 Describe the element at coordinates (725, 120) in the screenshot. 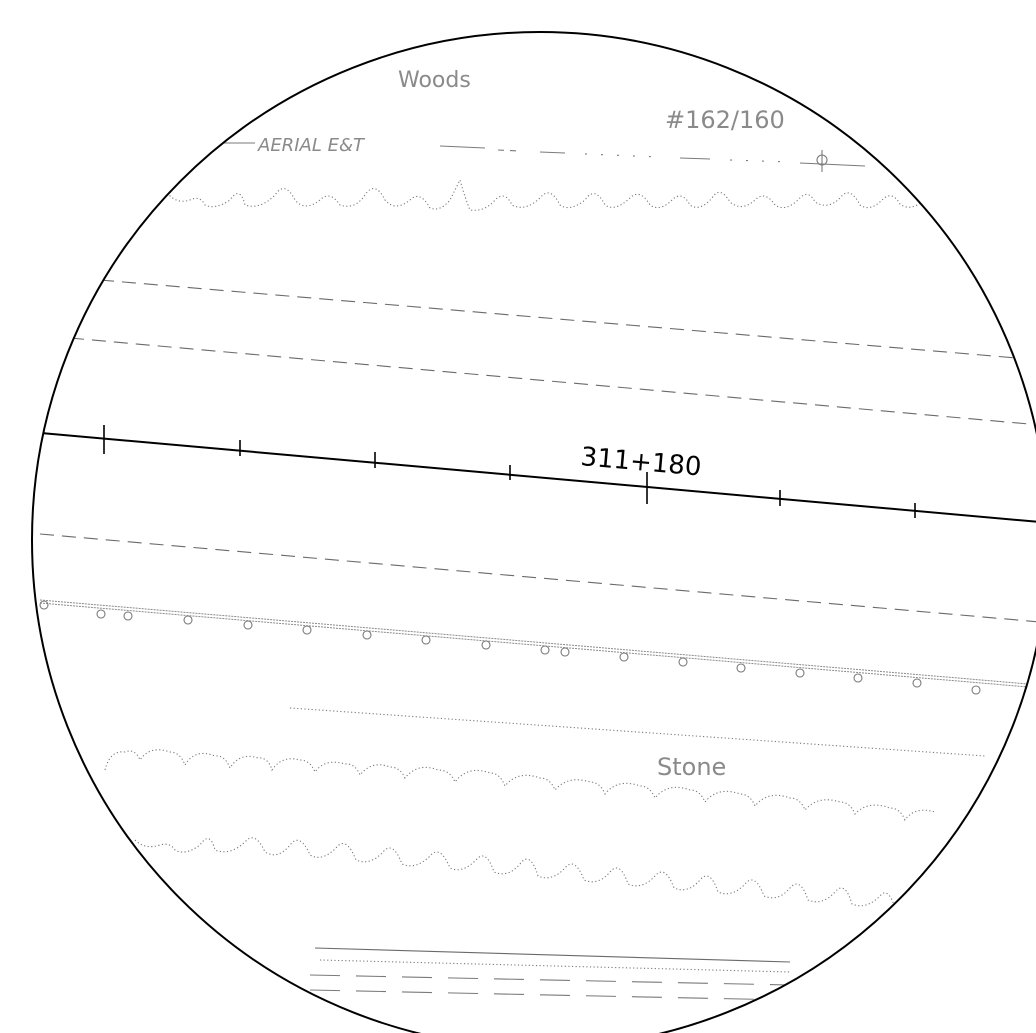

I see `reference-label: #162/160` at that location.